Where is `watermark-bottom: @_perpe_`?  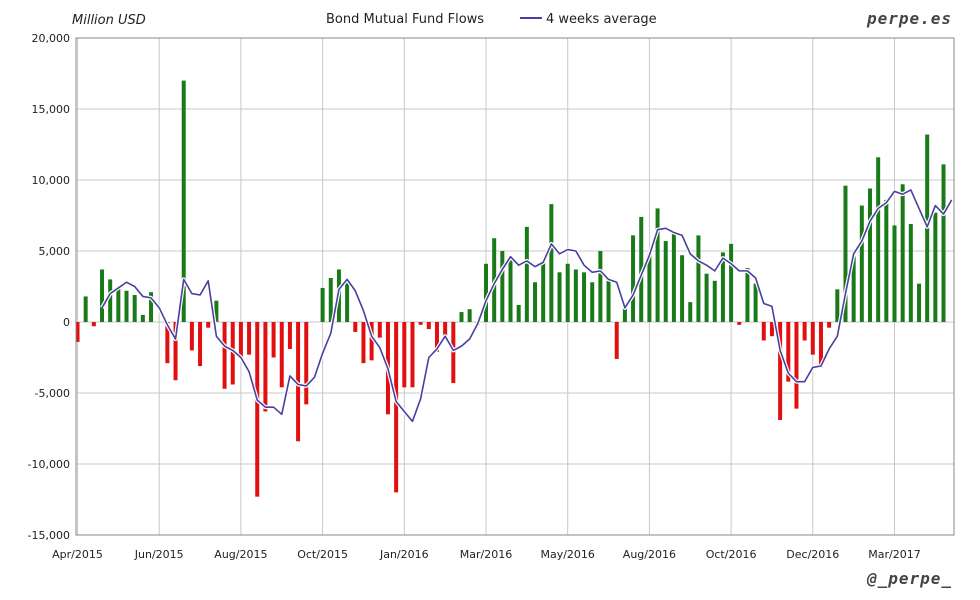
watermark-bottom: @_perpe_ is located at coordinates (909, 578).